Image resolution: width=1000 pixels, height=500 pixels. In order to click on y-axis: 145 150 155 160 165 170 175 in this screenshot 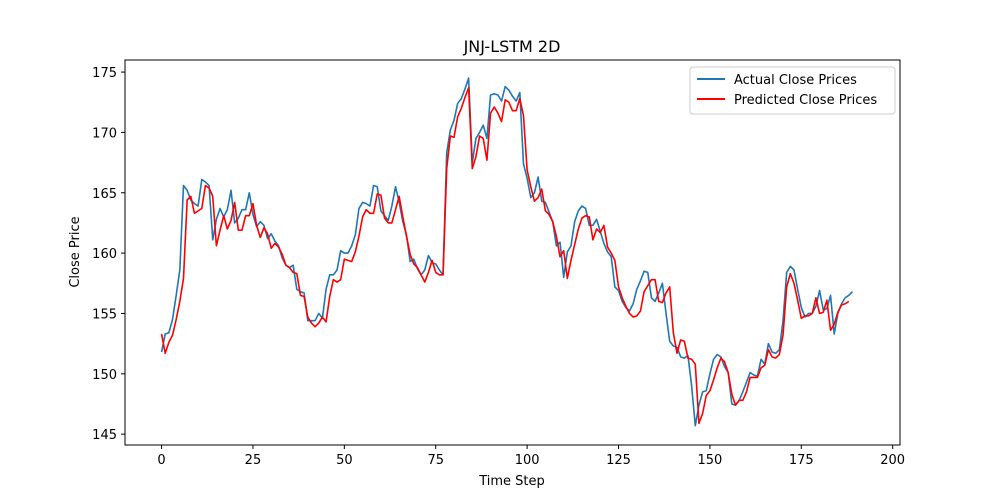, I will do `click(108, 254)`.